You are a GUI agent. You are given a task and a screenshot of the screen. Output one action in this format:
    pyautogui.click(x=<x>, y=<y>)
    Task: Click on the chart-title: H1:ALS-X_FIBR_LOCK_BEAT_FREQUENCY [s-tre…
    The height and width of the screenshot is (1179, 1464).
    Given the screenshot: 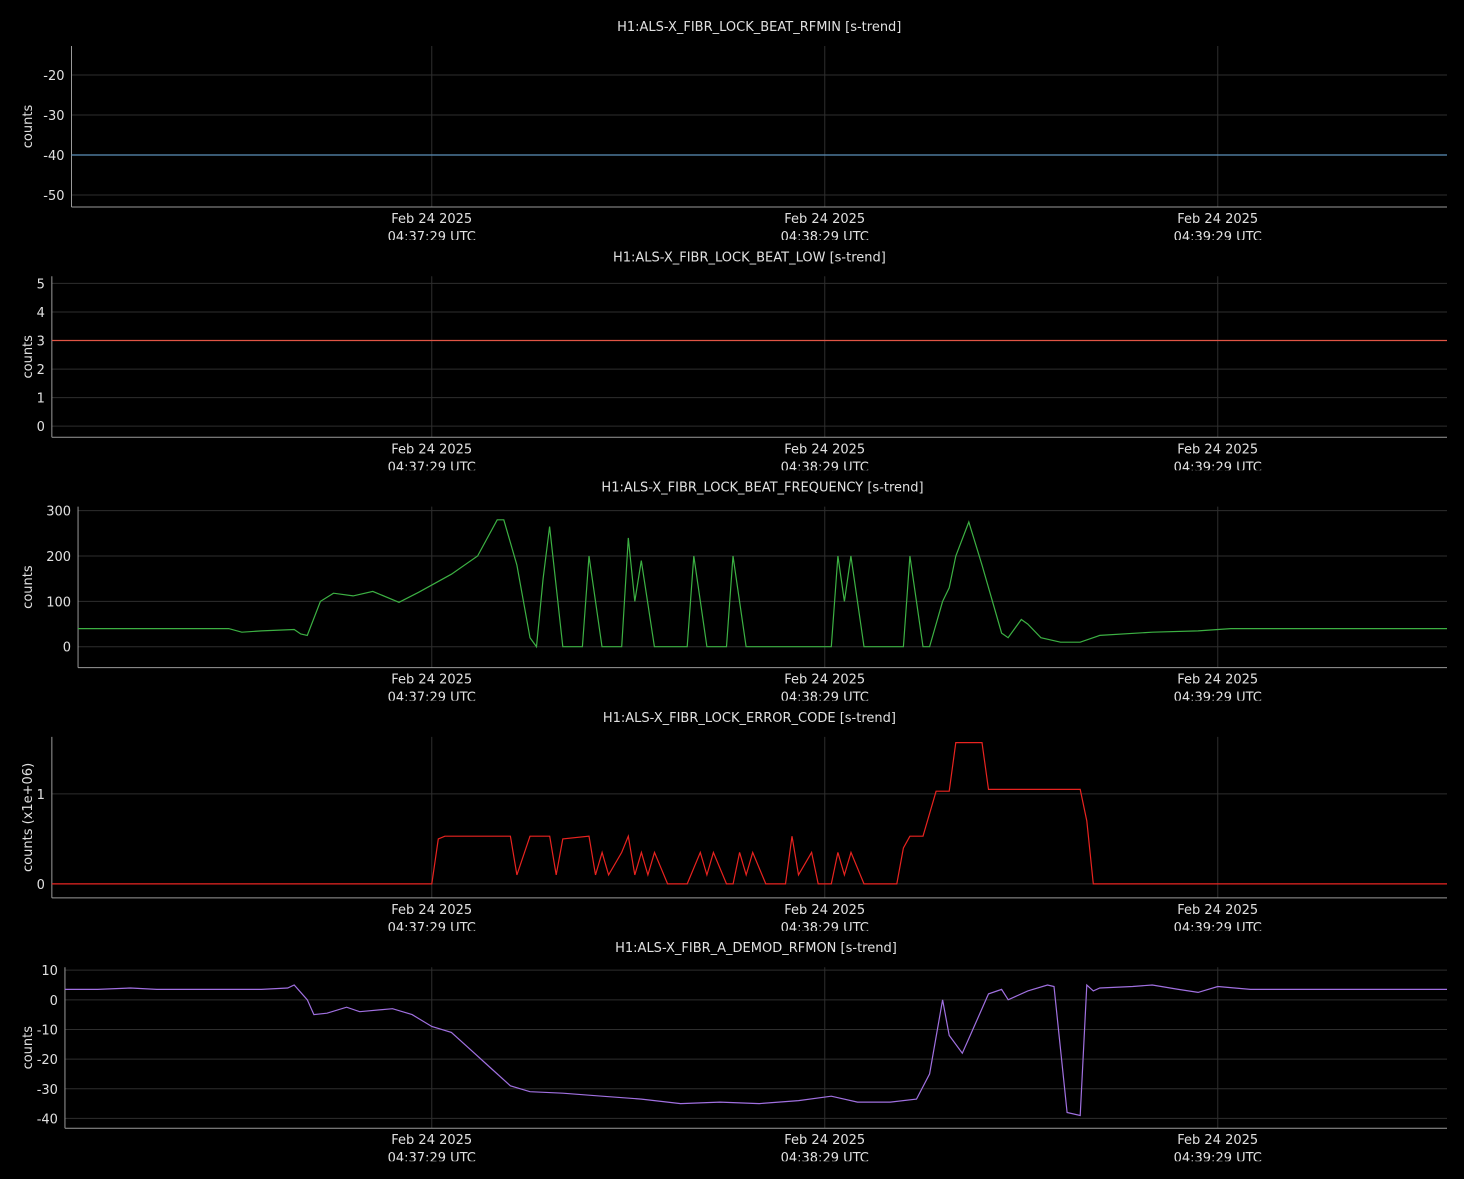 What is the action you would take?
    pyautogui.click(x=762, y=488)
    